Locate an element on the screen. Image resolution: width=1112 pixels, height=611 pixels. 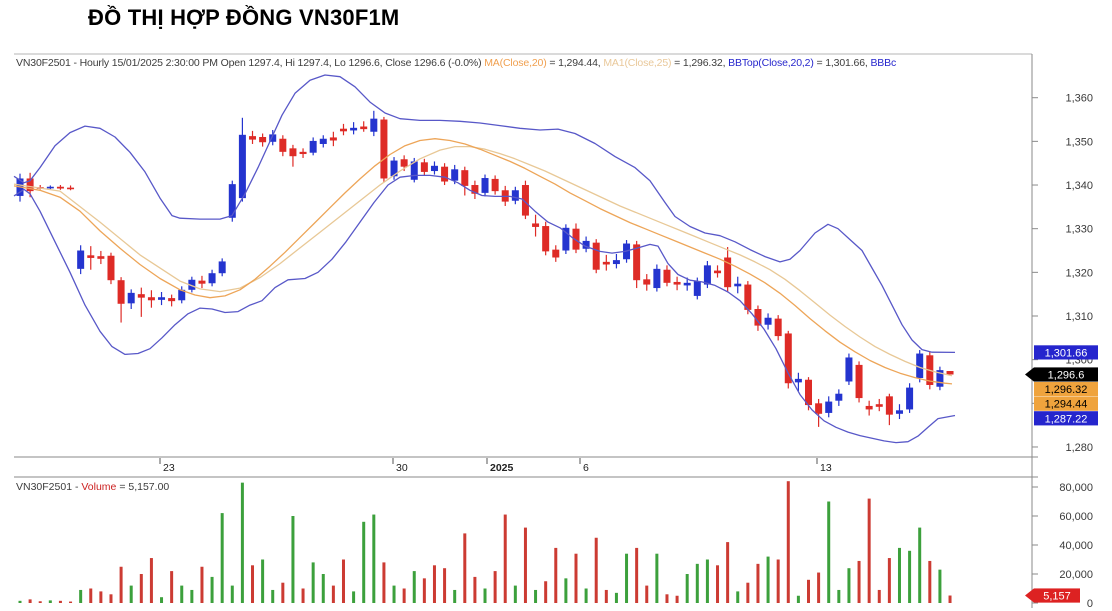
volume-header-value: = 5,157.00 is located at coordinates (143, 487).